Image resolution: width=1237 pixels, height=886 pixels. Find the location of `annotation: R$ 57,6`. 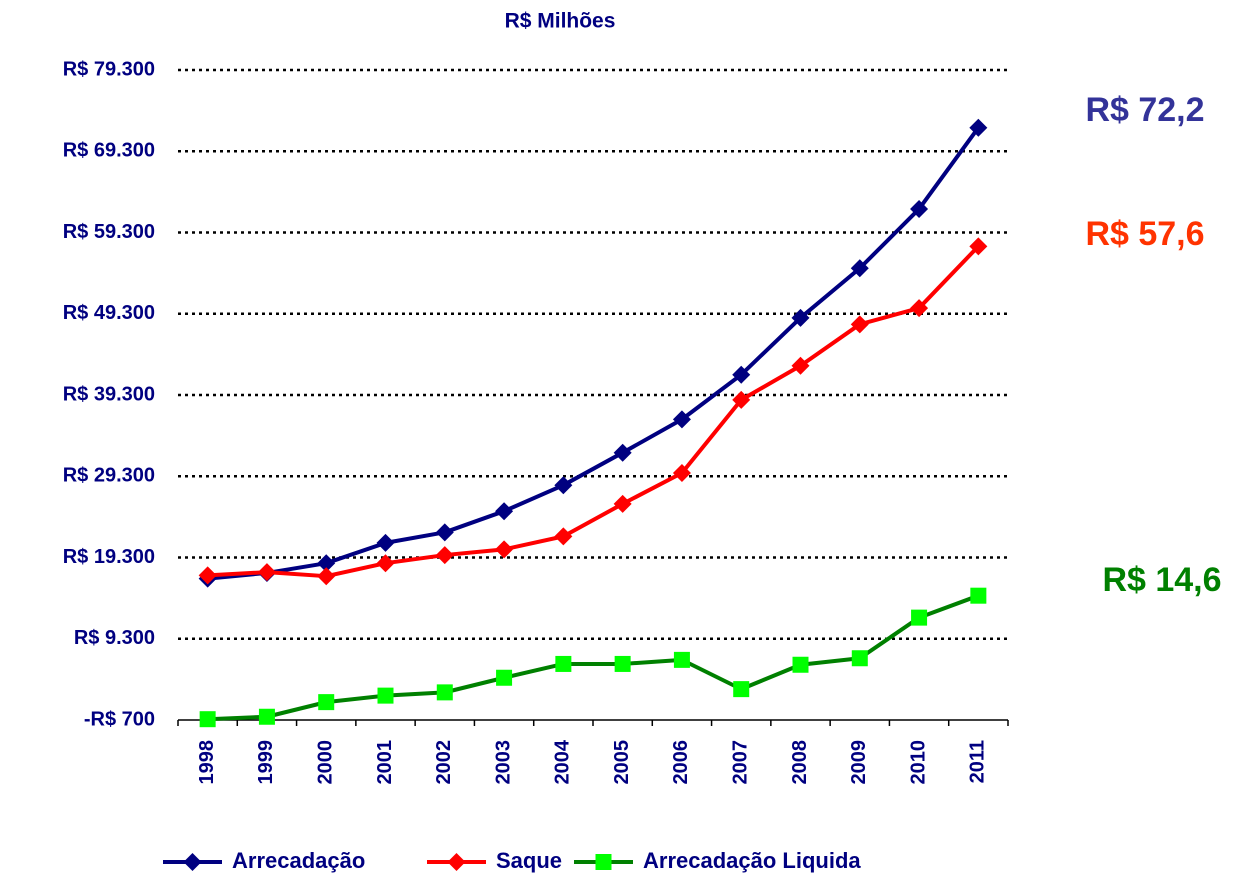

annotation: R$ 57,6 is located at coordinates (1144, 234).